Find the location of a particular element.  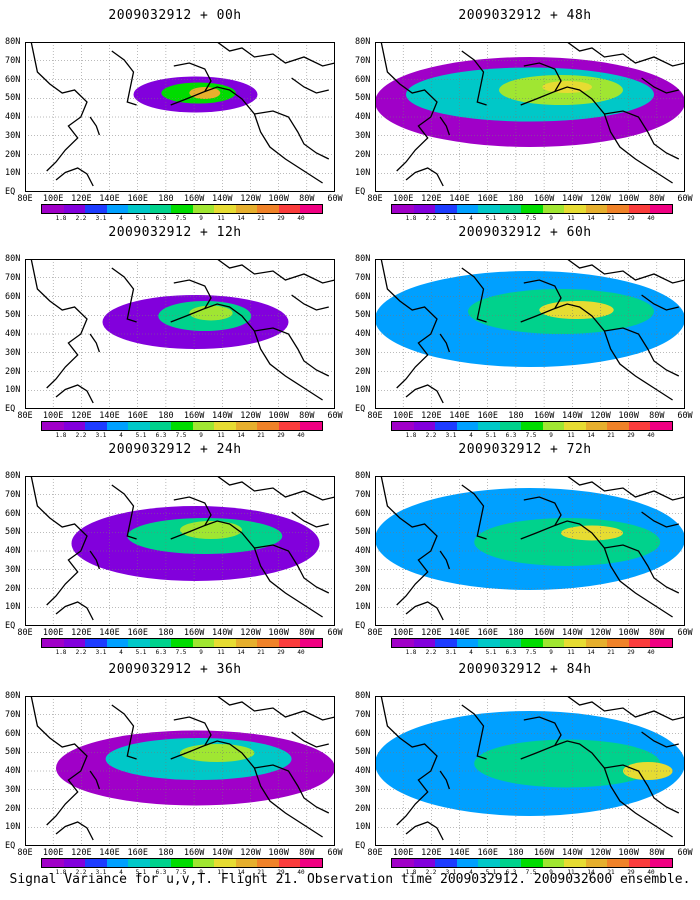

lat-tick-label: 80N is located at coordinates (13, 696).